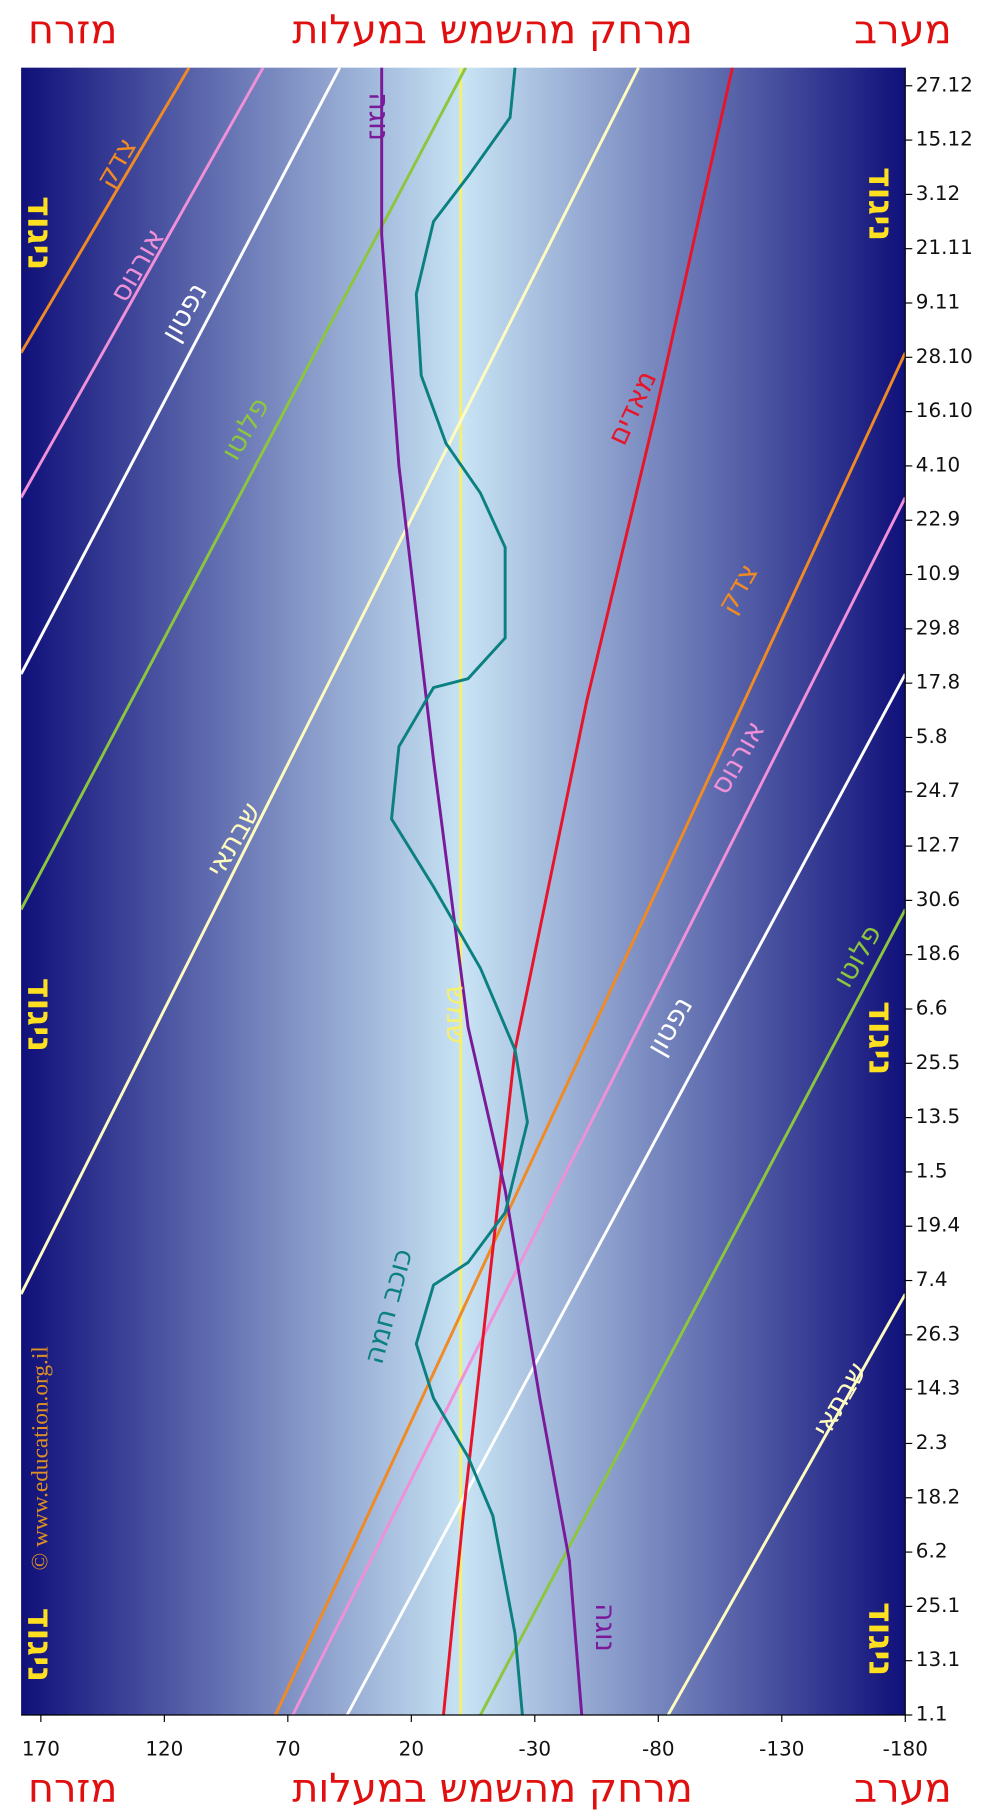 This screenshot has width=985, height=1820. I want to click on x-tick-label: 120, so click(164, 1749).